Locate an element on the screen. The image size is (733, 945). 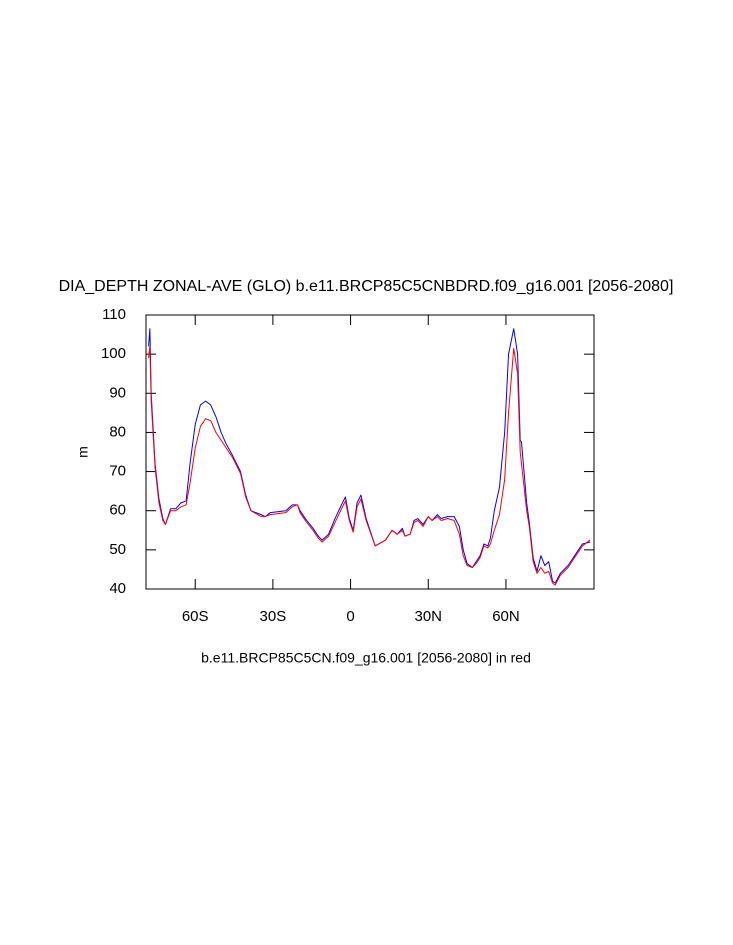
y-tick-label: 100 is located at coordinates (113, 353).